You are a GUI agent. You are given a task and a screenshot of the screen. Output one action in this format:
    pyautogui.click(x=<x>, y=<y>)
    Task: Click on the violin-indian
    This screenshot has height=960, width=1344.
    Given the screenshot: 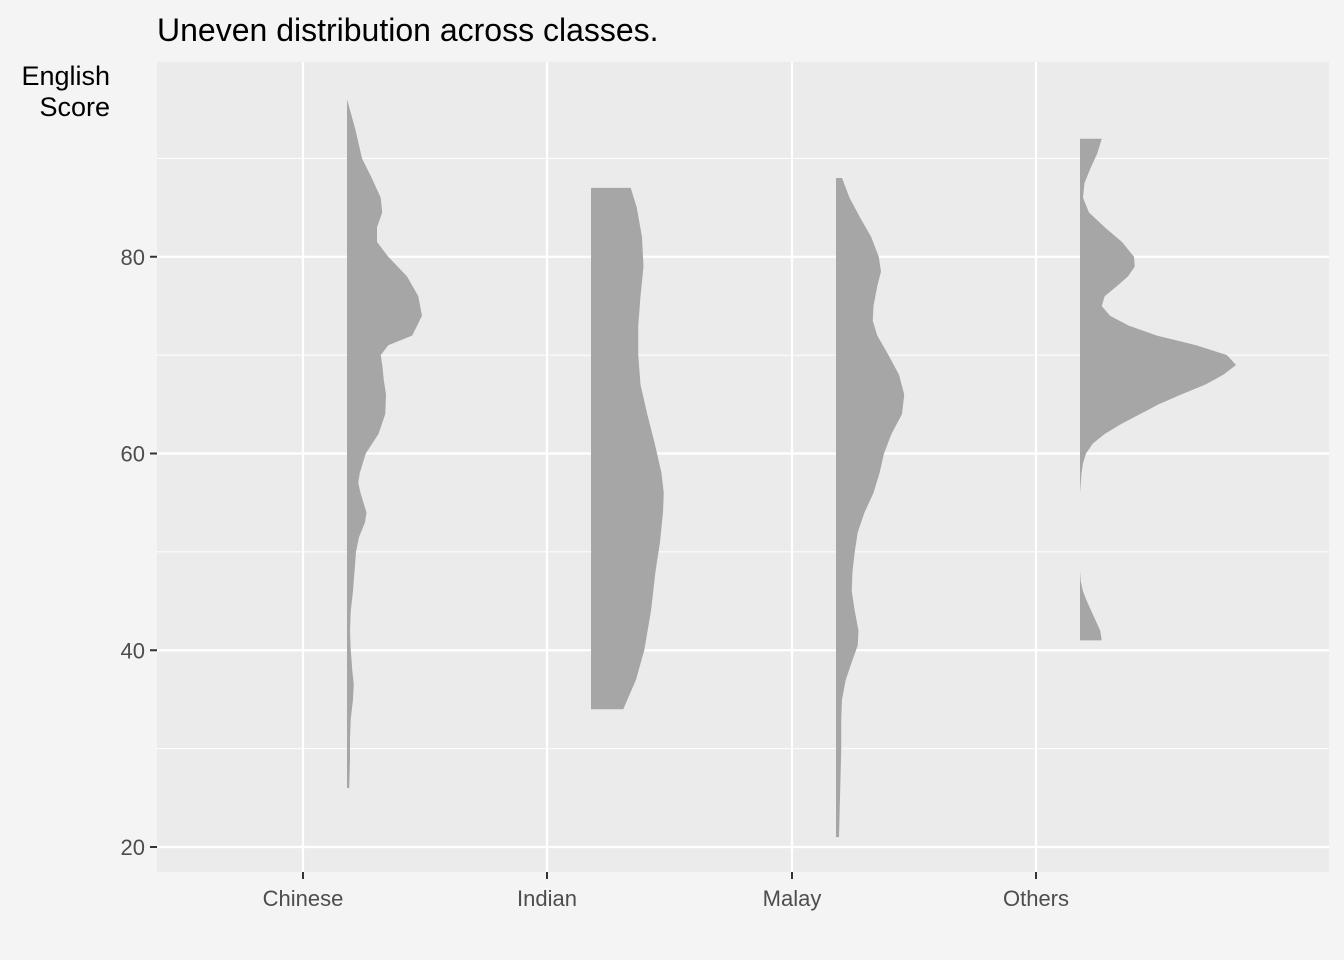 What is the action you would take?
    pyautogui.click(x=627, y=448)
    